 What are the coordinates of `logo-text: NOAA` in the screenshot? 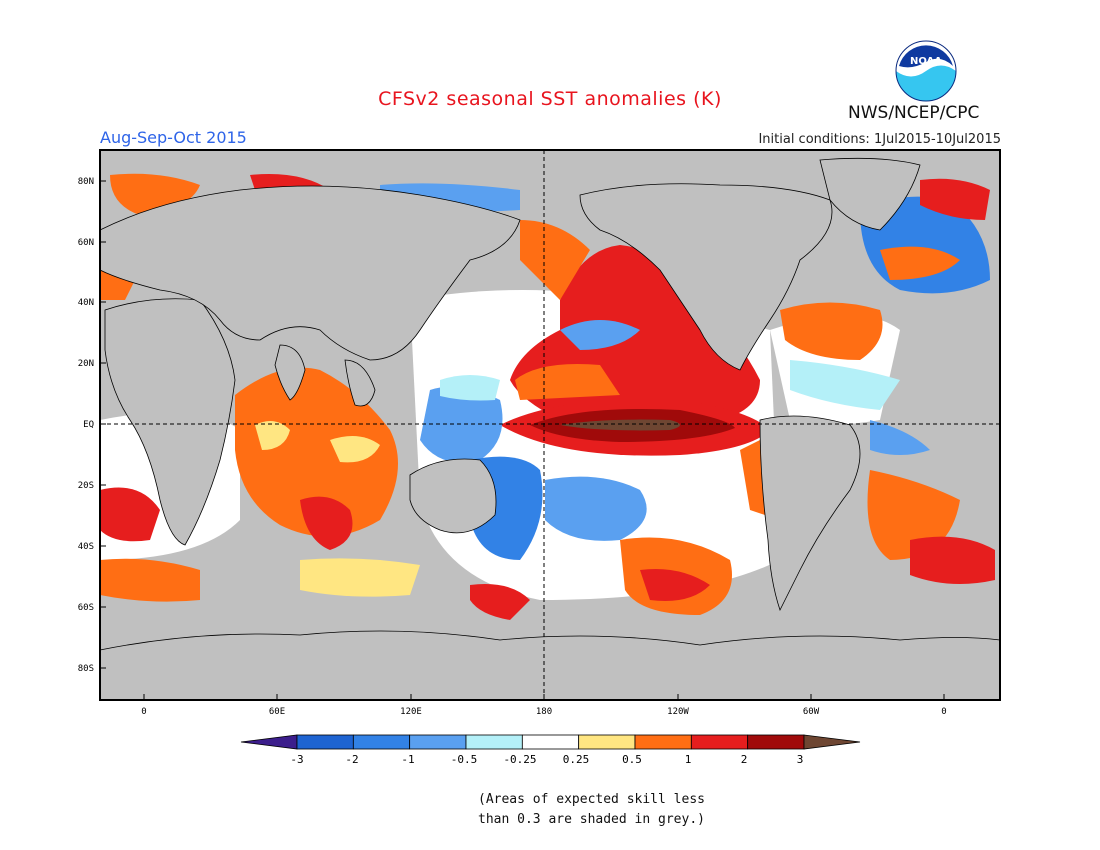 It's located at (926, 61).